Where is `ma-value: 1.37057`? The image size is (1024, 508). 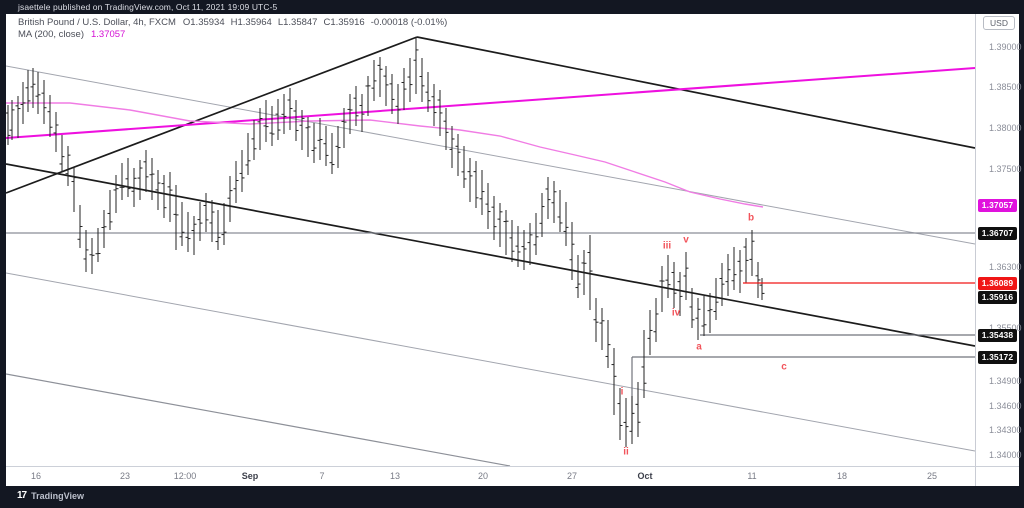 ma-value: 1.37057 is located at coordinates (108, 34).